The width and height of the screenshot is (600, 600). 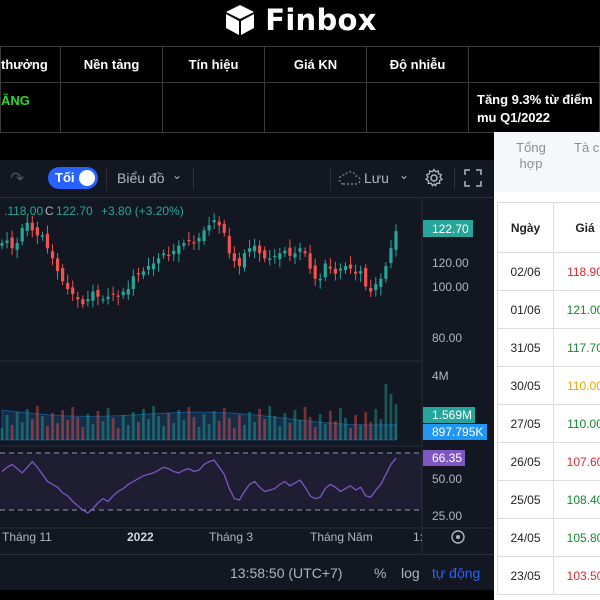 I want to click on row-date: 30/05, so click(x=525, y=385).